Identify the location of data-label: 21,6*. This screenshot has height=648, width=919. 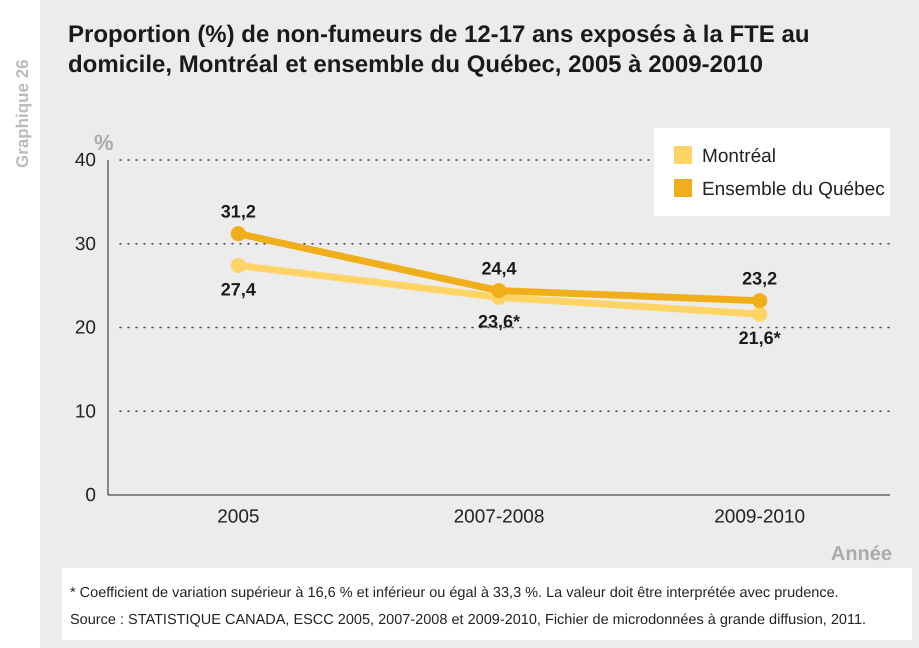
(759, 338).